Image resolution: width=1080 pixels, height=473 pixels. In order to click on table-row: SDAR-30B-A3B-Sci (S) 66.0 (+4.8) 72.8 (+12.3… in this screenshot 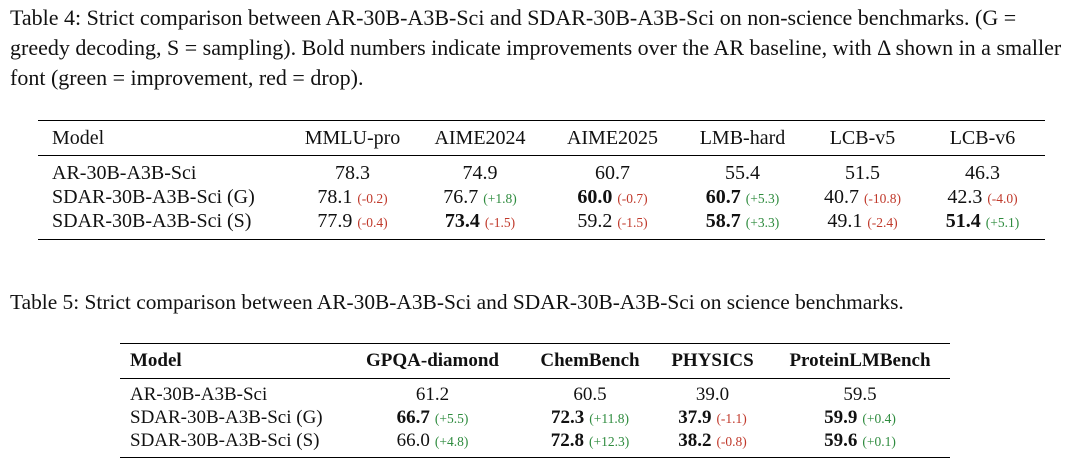, I will do `click(535, 443)`.